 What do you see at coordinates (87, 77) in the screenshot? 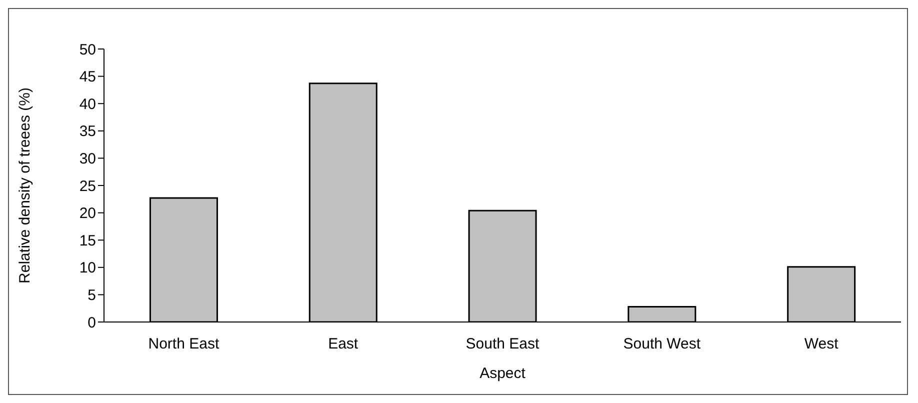
I see `y-tick-label: 45` at bounding box center [87, 77].